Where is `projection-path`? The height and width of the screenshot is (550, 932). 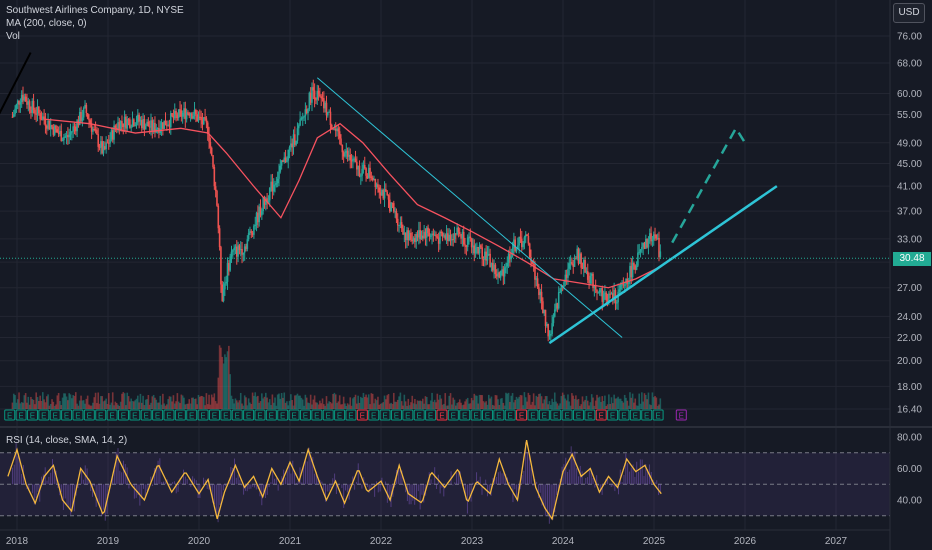
projection-path is located at coordinates (709, 184).